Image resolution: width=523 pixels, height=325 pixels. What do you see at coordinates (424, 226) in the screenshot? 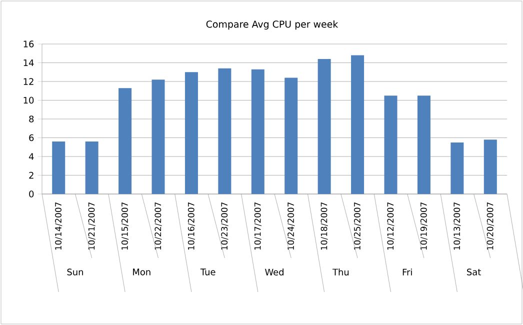
I see `x-tick-label: 10/19/2007` at bounding box center [424, 226].